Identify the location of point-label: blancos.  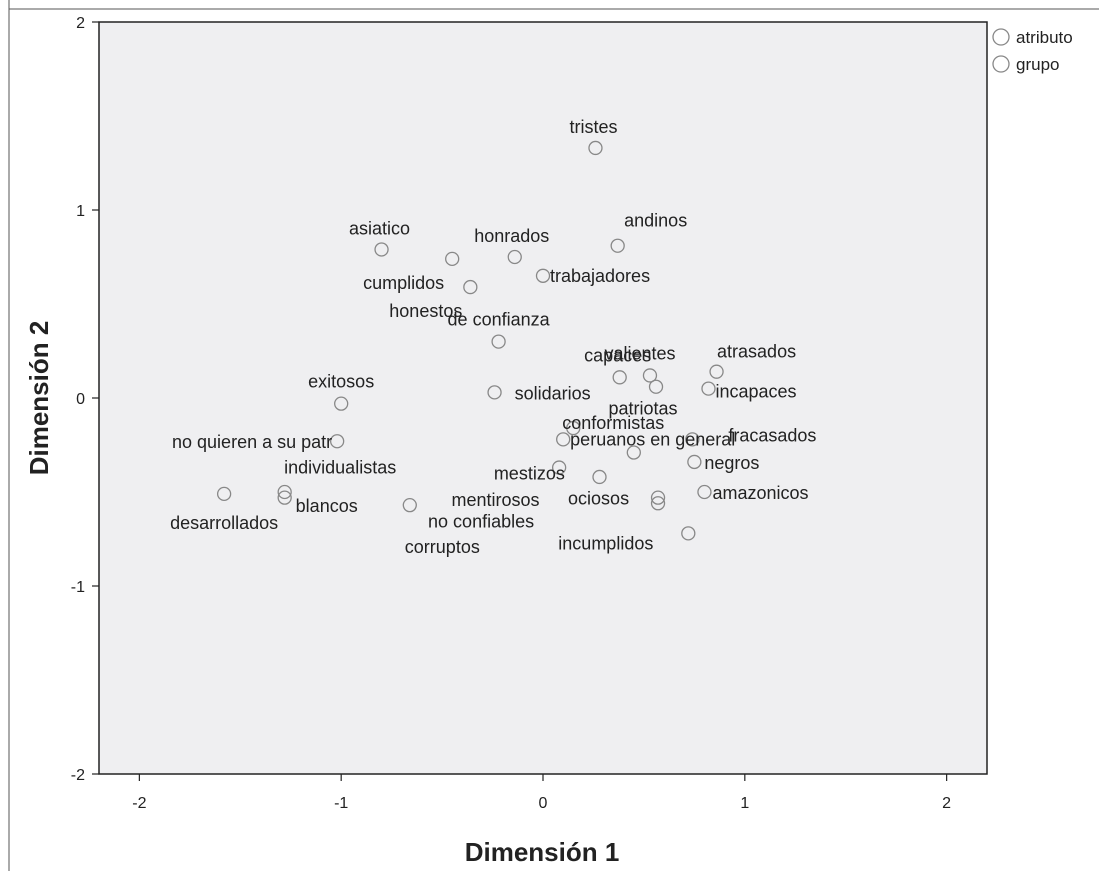
(327, 506).